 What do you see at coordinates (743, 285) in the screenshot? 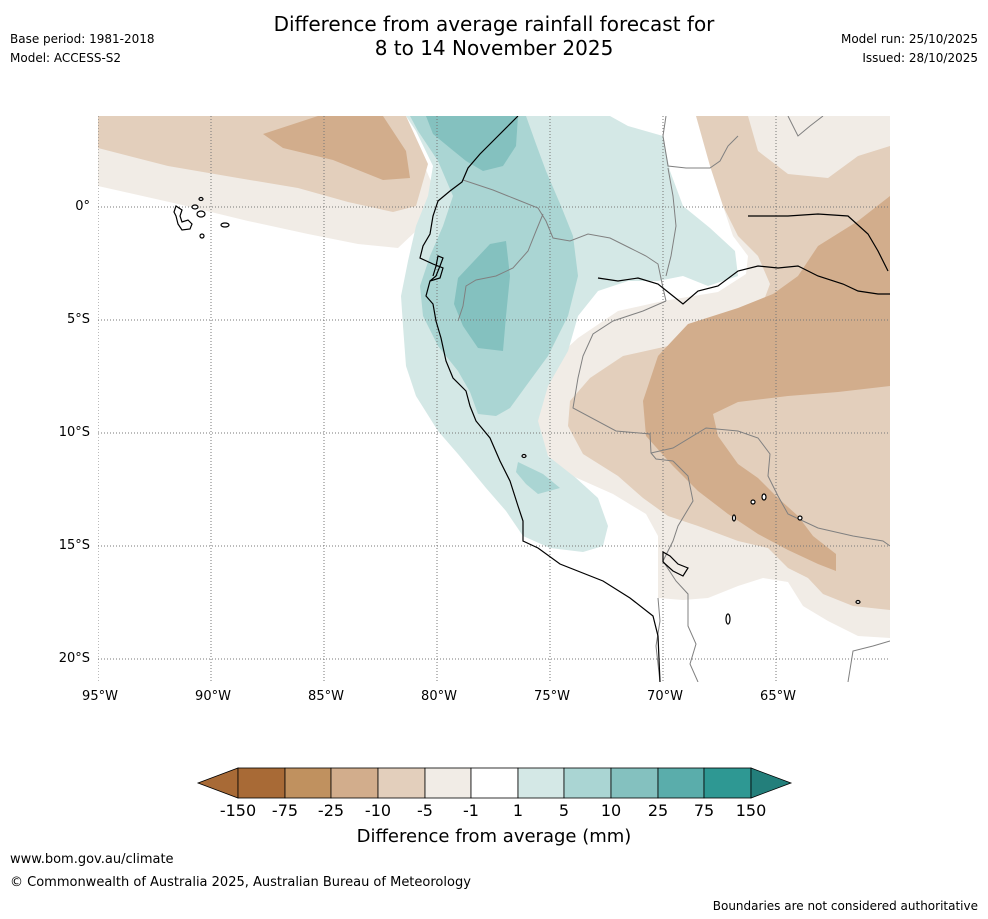
I see `coast-amazon-river` at bounding box center [743, 285].